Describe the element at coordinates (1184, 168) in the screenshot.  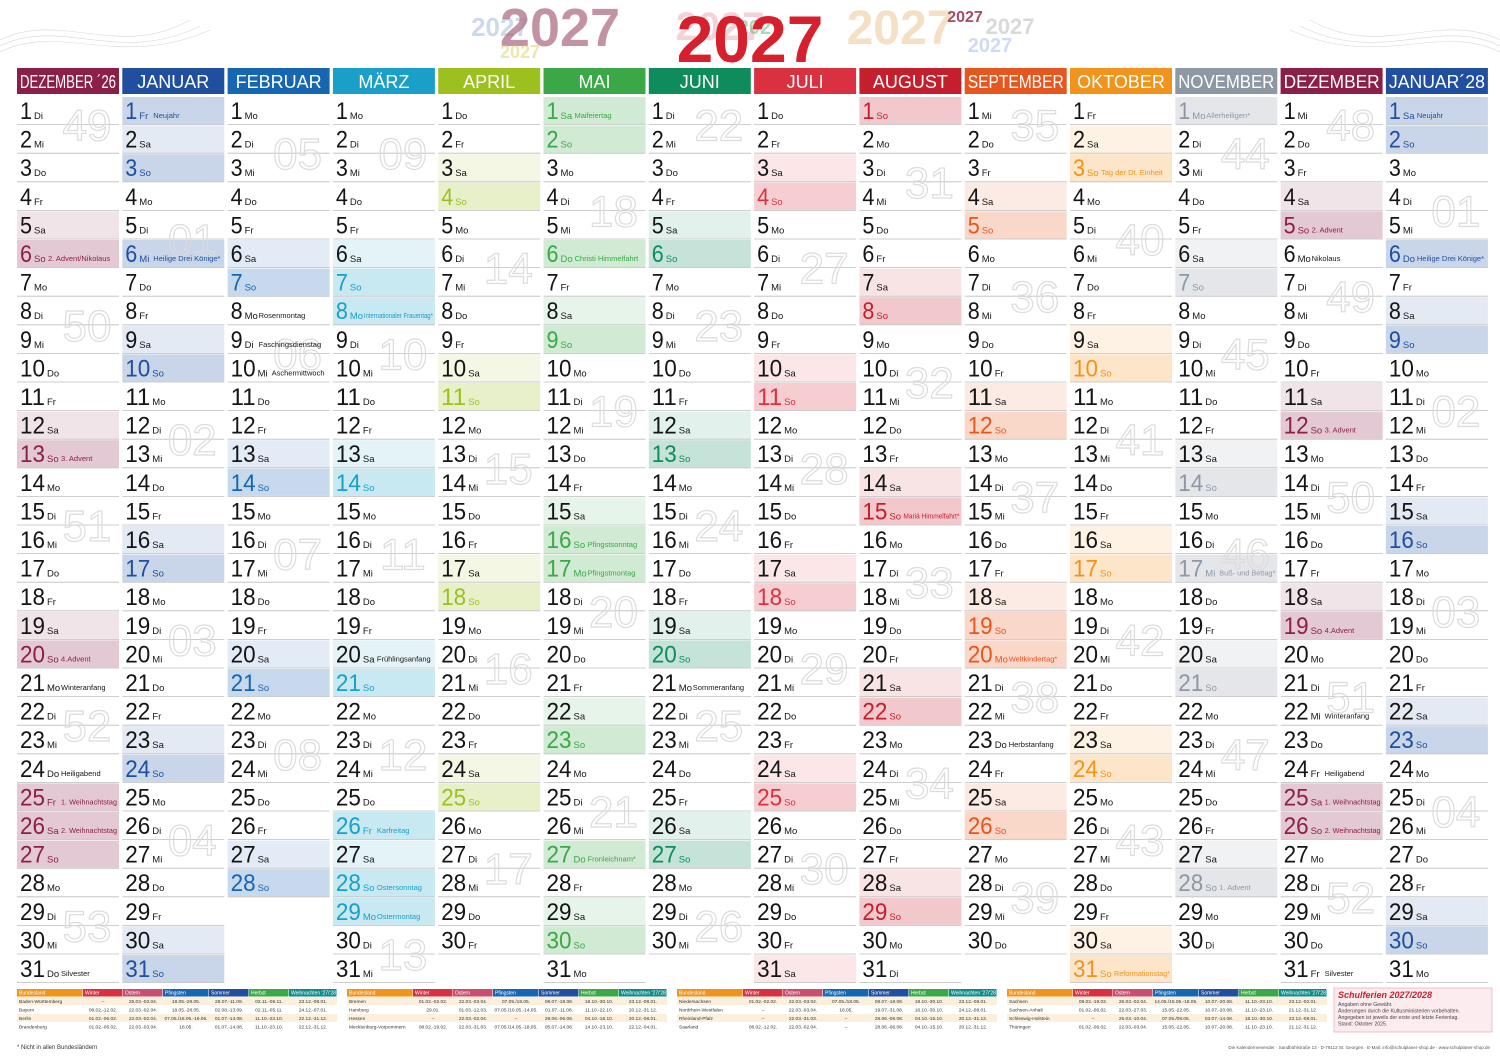
I see `day-number: 3` at that location.